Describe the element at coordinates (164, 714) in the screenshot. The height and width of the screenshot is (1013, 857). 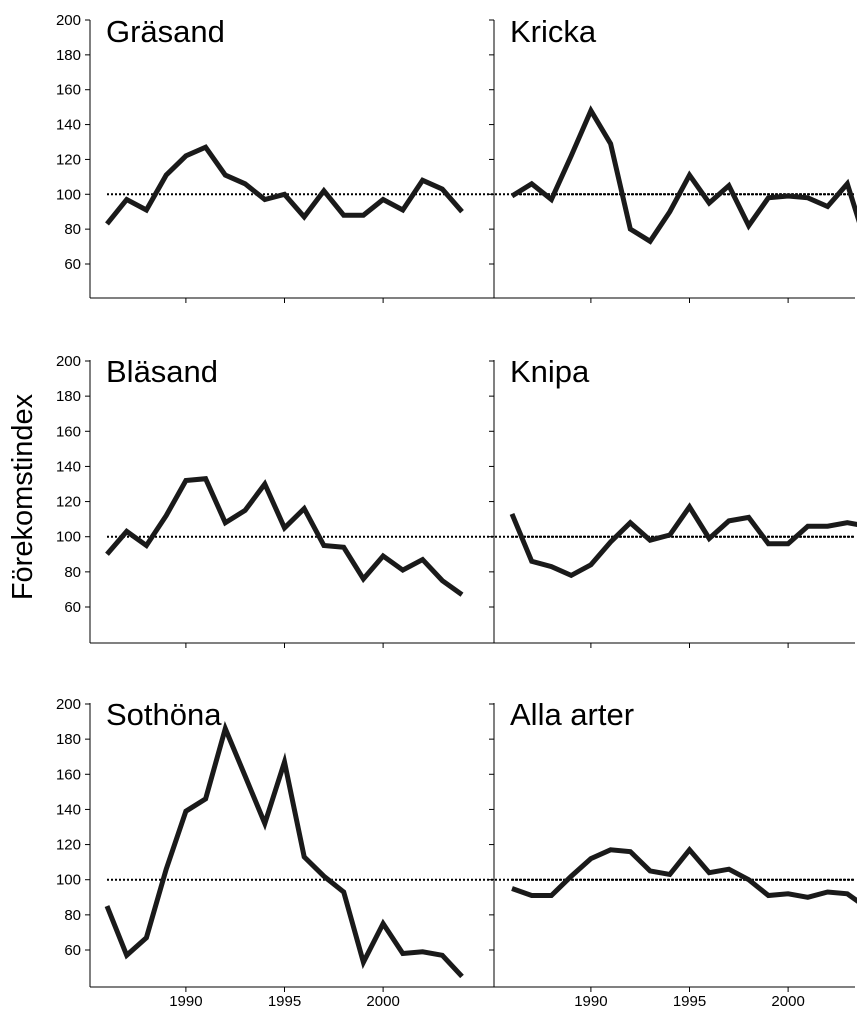
I see `panel-title: Sothöna` at that location.